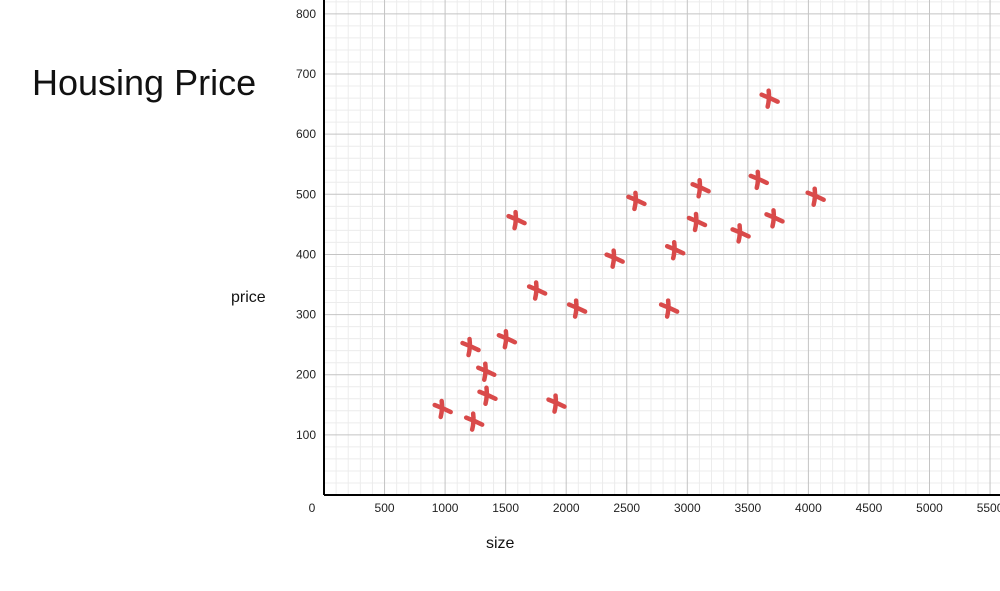 The image size is (1000, 591). What do you see at coordinates (385, 508) in the screenshot?
I see `x-tick-label: 500` at bounding box center [385, 508].